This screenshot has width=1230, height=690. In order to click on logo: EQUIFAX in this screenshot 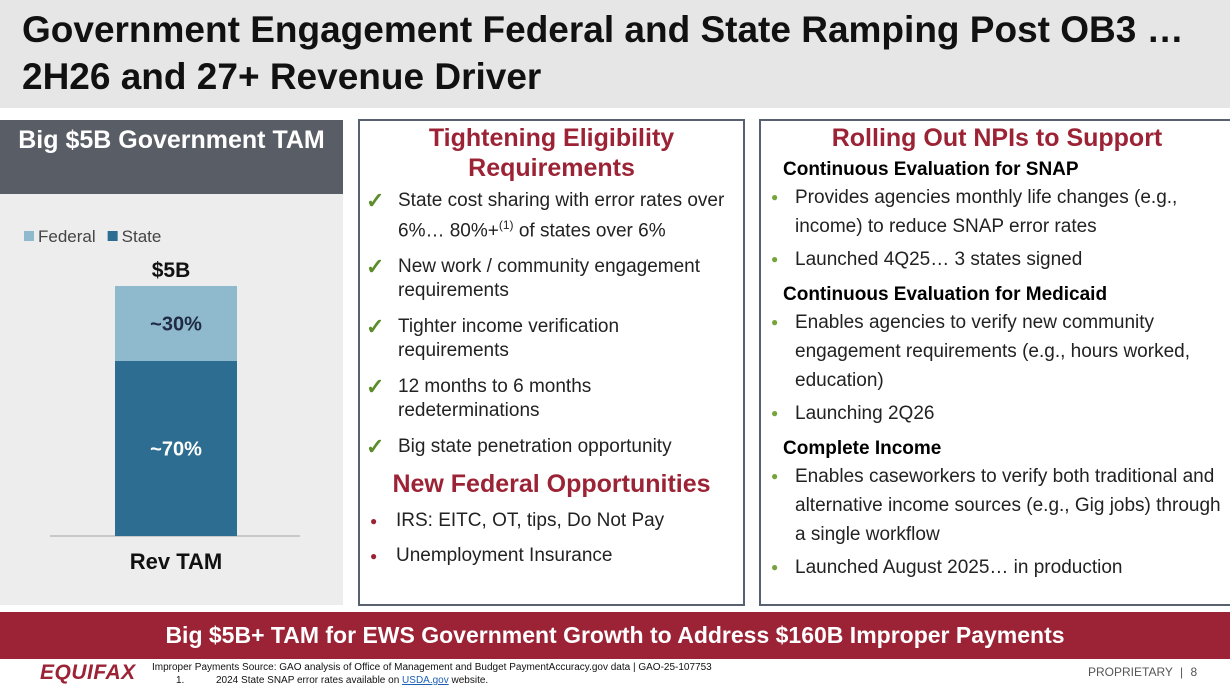, I will do `click(88, 672)`.